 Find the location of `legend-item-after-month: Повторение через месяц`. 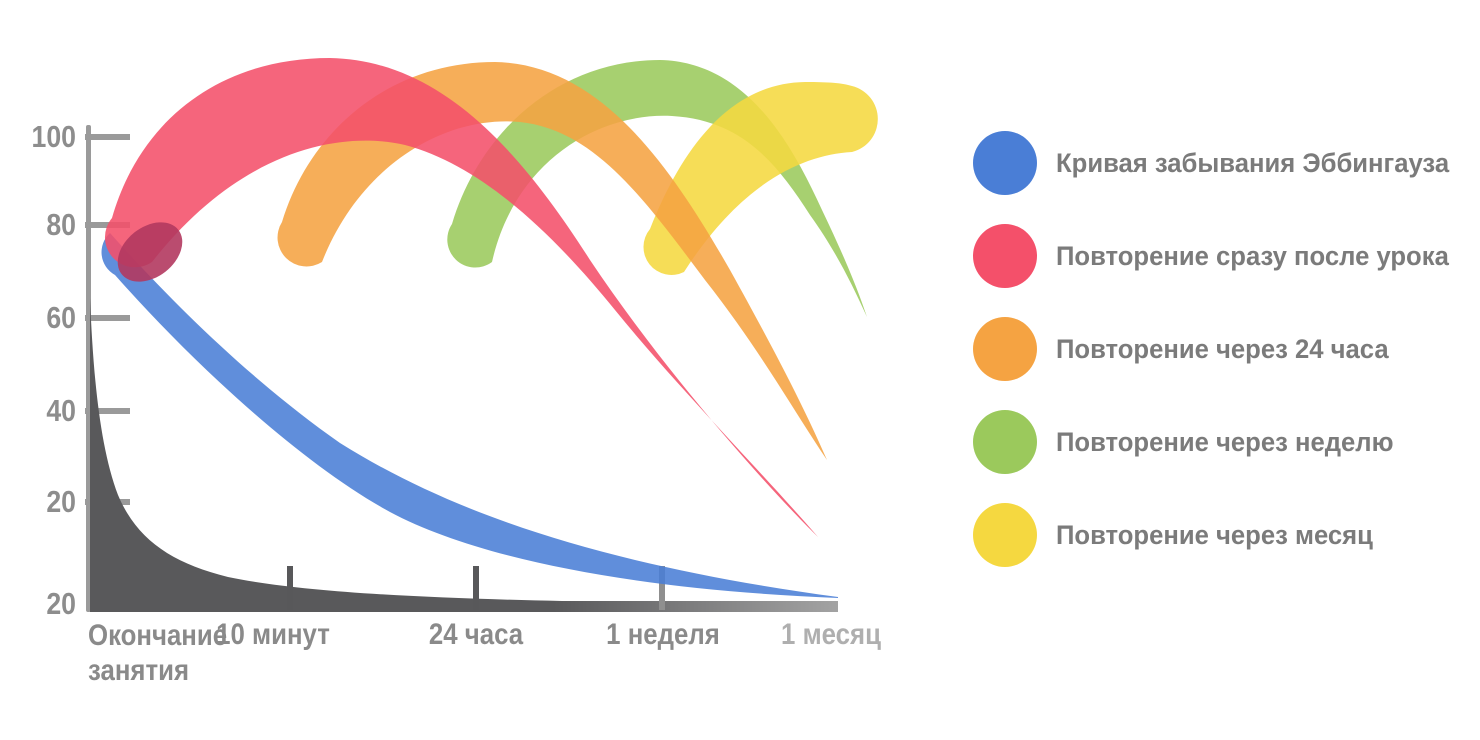

legend-item-after-month: Повторение через месяц is located at coordinates (1221, 535).